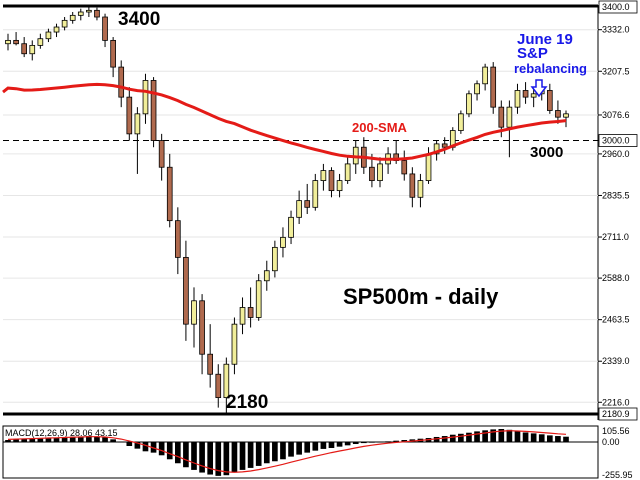  Describe the element at coordinates (421, 296) in the screenshot. I see `chart-title: SP500m - daily` at that location.